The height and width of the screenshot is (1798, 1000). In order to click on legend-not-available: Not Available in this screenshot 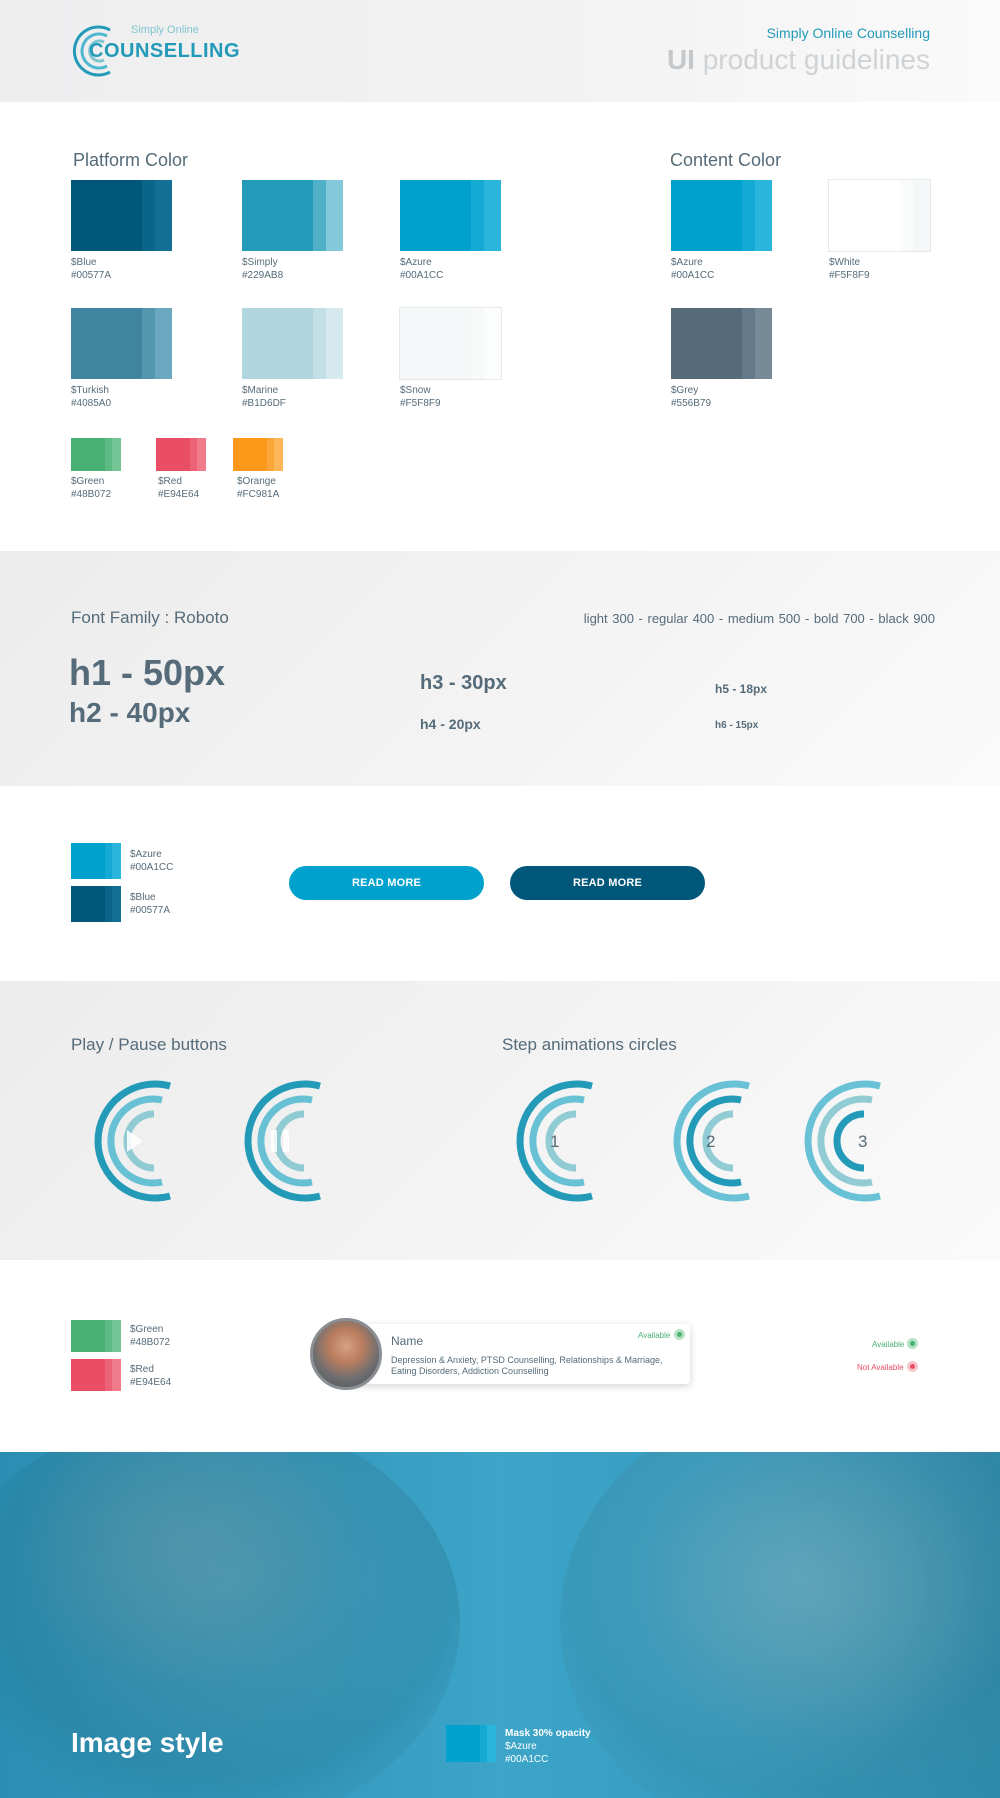, I will do `click(880, 1367)`.